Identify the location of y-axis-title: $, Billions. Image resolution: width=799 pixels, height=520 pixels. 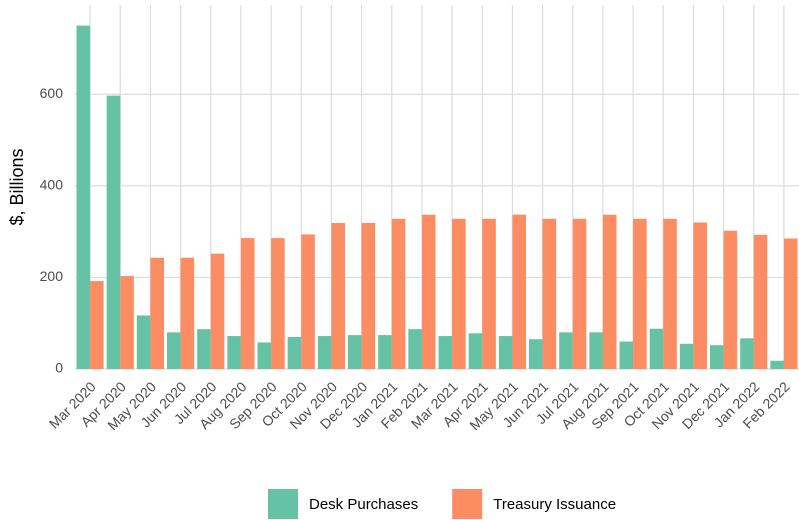
(17, 186).